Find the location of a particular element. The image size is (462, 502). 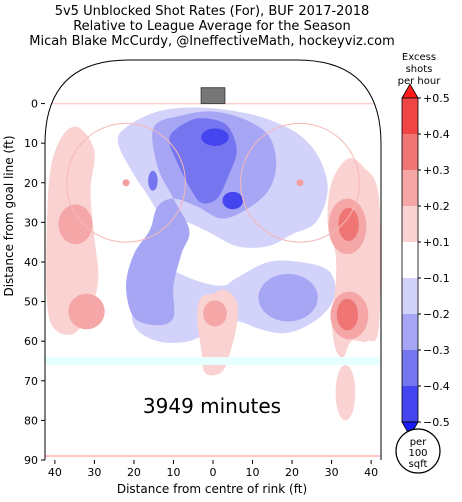

faceoff-dot-right is located at coordinates (300, 183).